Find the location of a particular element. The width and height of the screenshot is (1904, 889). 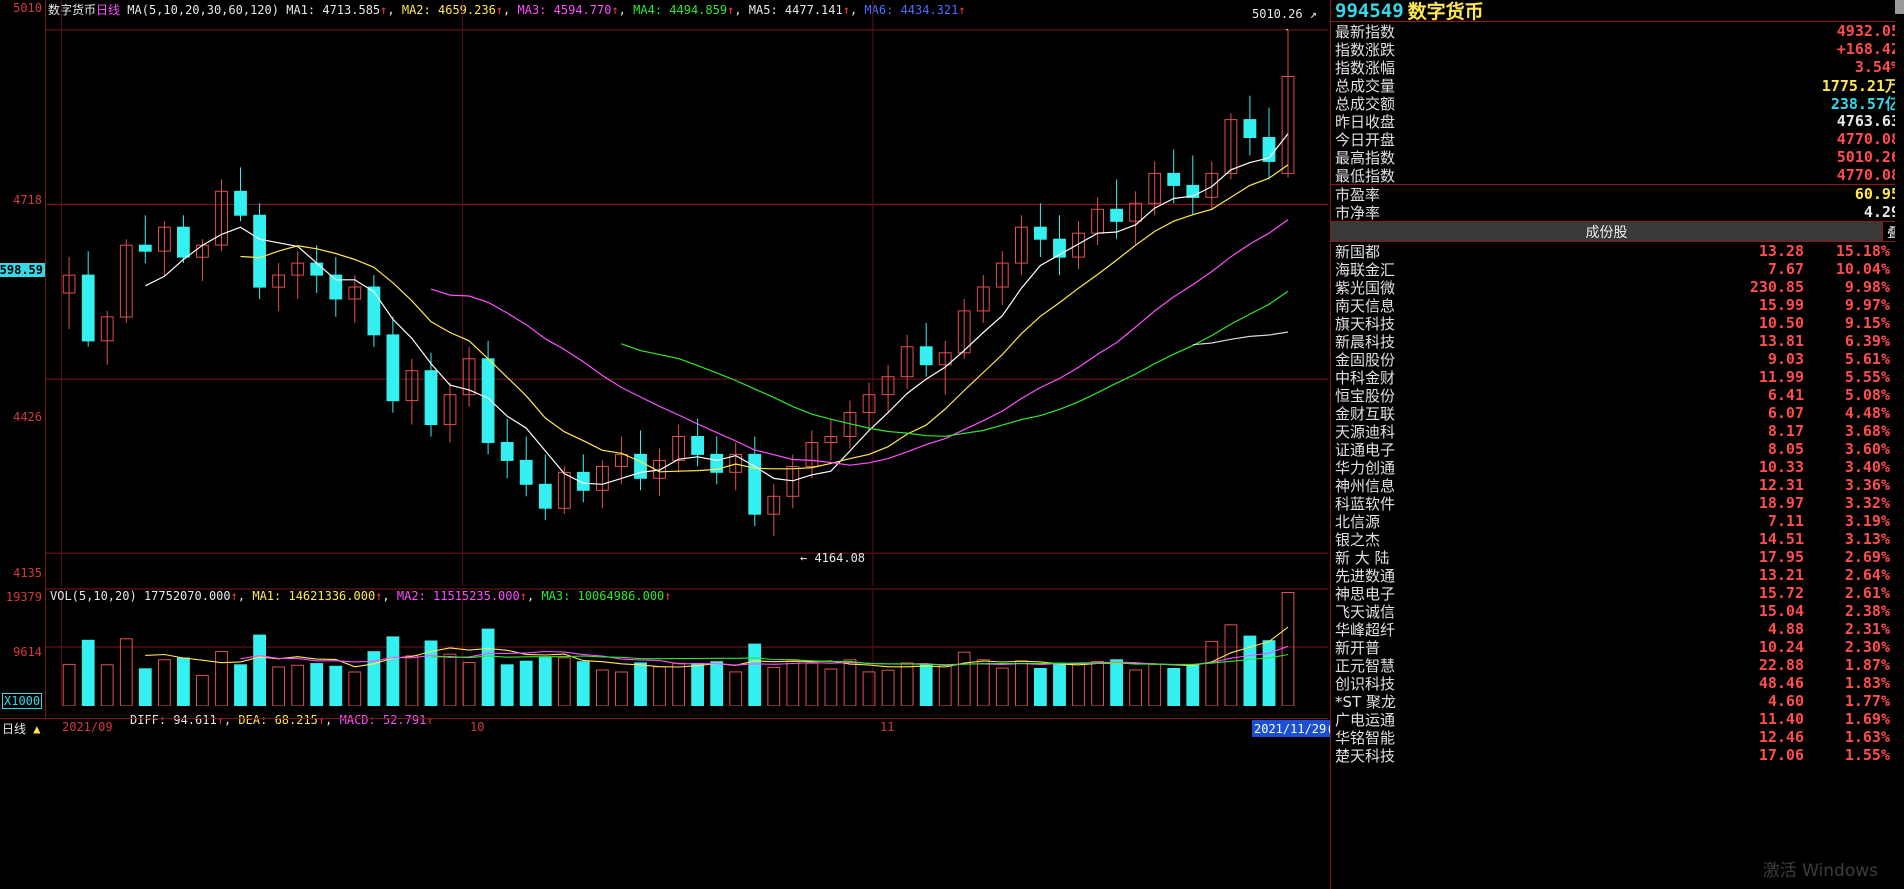

constituent-row: 楚天科技 17.06 1.55% is located at coordinates (1617, 755).